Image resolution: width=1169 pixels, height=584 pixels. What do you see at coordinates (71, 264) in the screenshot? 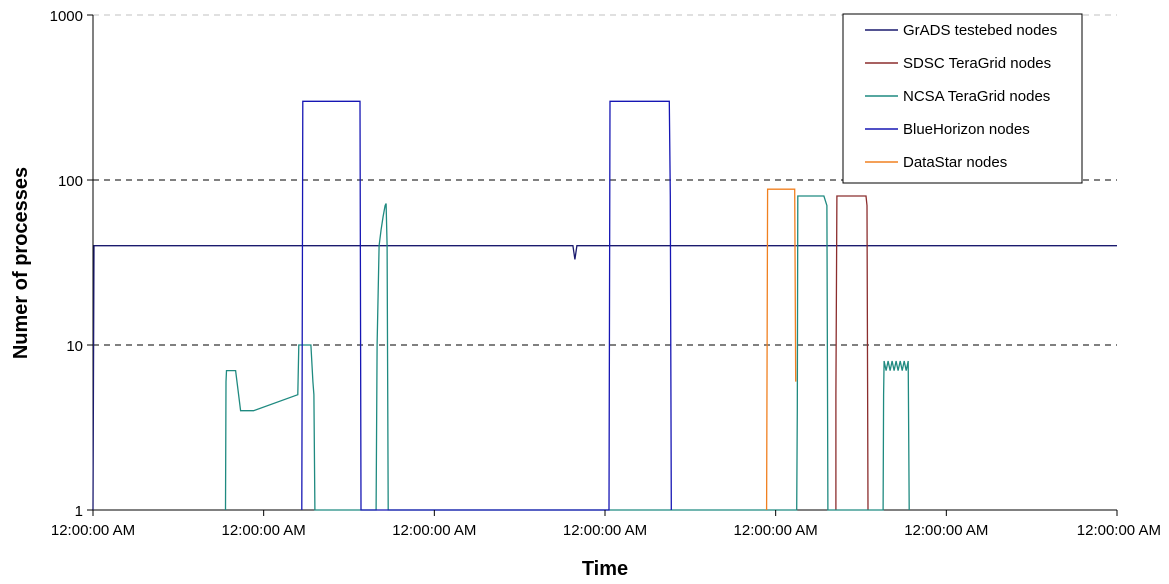
I see `y-tick-labels: 1 10 100 1000` at bounding box center [71, 264].